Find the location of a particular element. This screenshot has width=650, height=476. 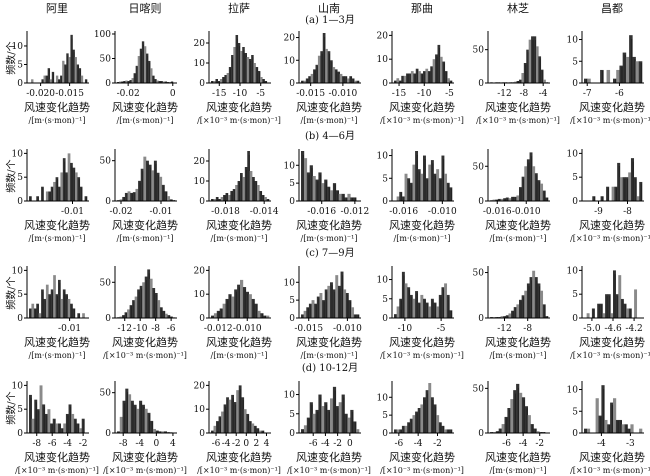

x-tick-label: 4 is located at coordinates (173, 444).